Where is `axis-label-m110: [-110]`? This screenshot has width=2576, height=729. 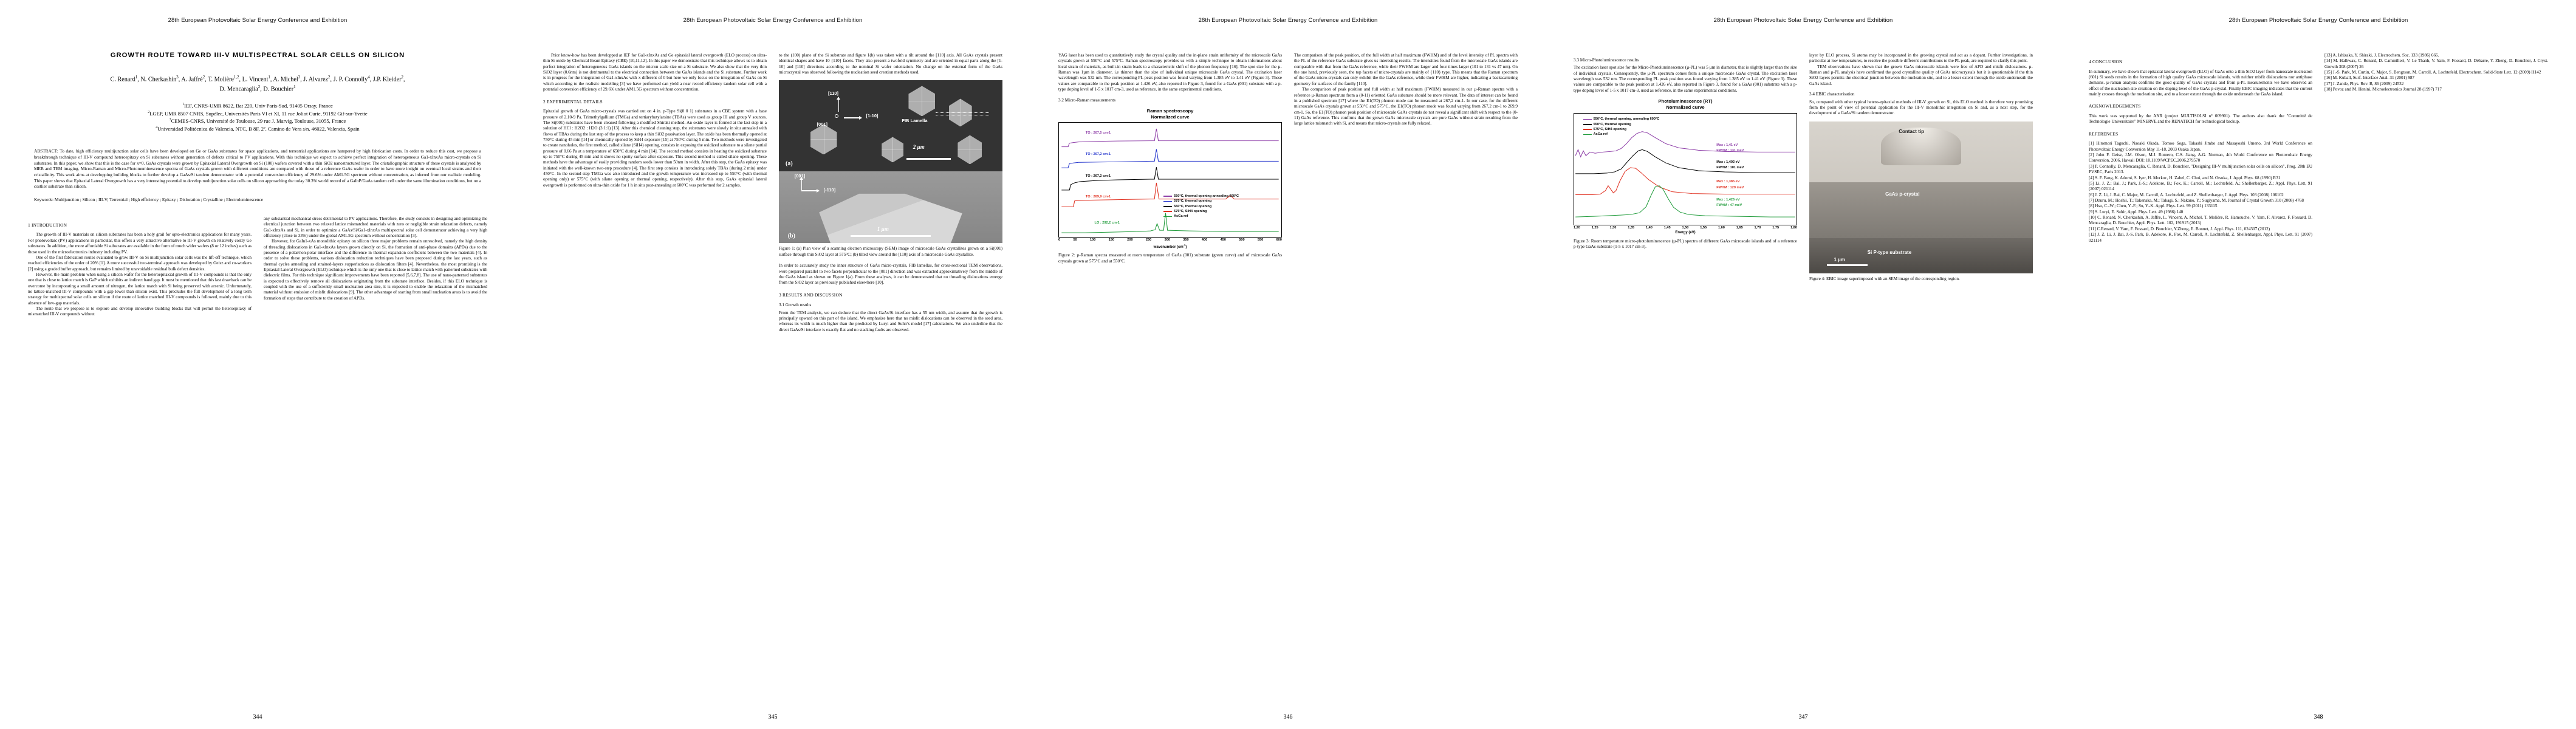 axis-label-m110: [-110] is located at coordinates (829, 190).